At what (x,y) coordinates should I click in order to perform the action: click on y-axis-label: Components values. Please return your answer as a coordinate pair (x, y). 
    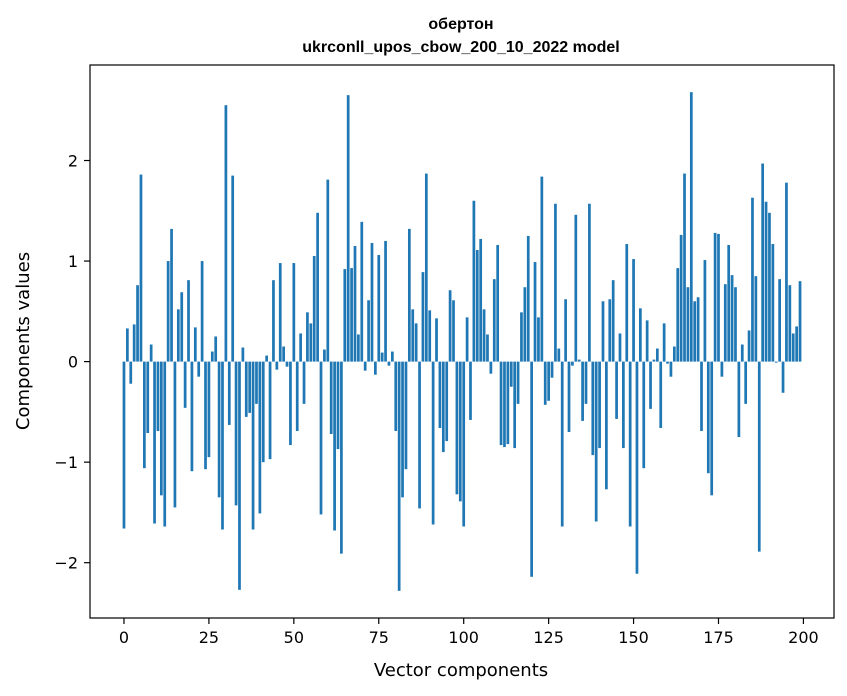
    Looking at the image, I should click on (23, 341).